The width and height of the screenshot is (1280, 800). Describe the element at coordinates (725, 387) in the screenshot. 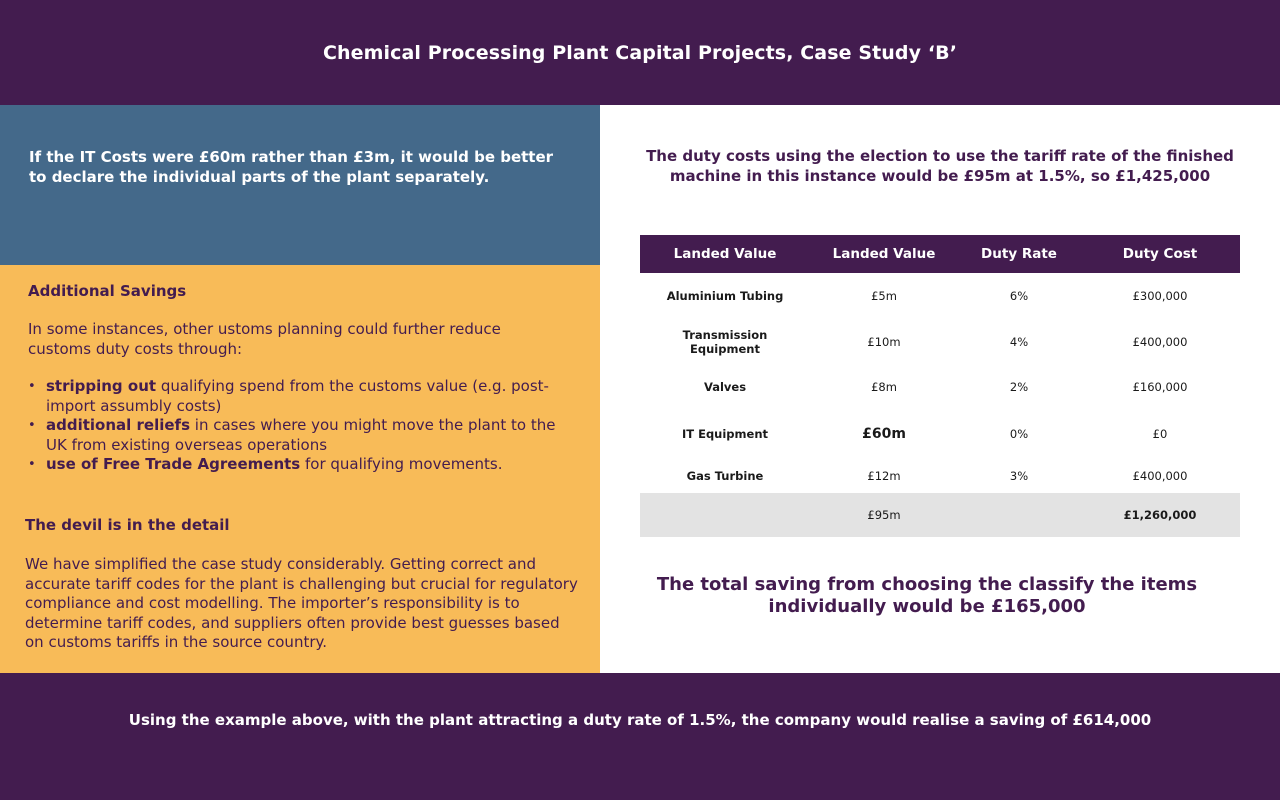

I see `item-name: Valves` at that location.